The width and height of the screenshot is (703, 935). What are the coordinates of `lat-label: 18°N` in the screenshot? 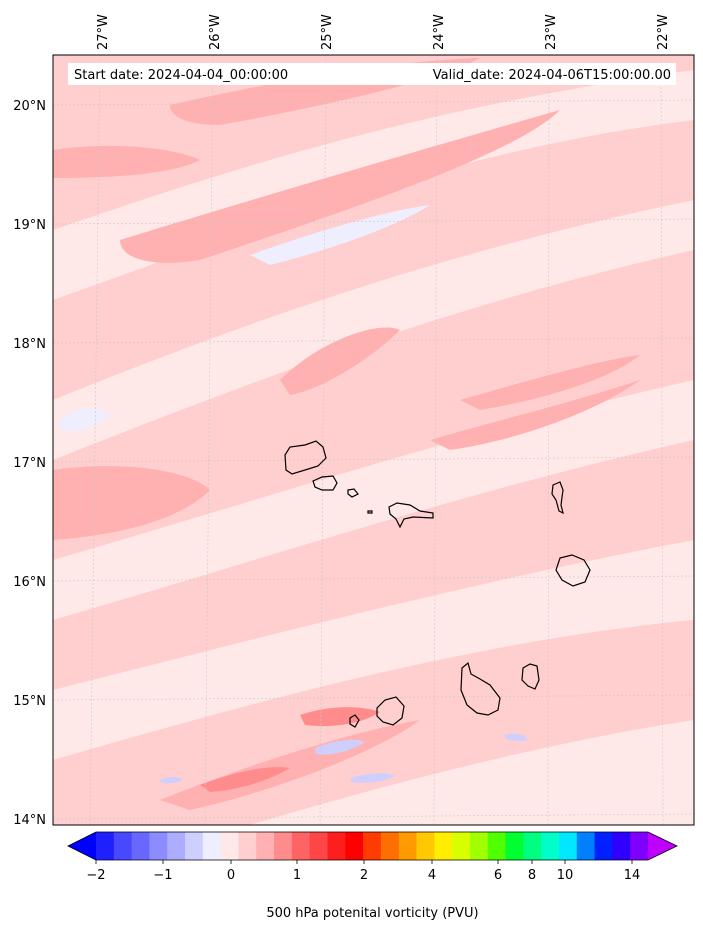 It's located at (29, 344).